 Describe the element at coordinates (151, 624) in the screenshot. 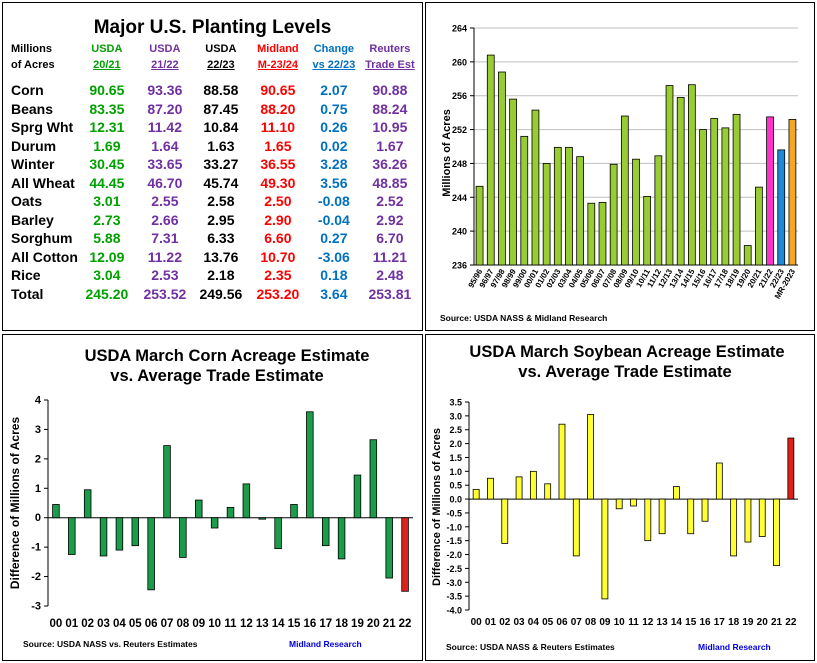

I see `x-tick-label: 06` at that location.